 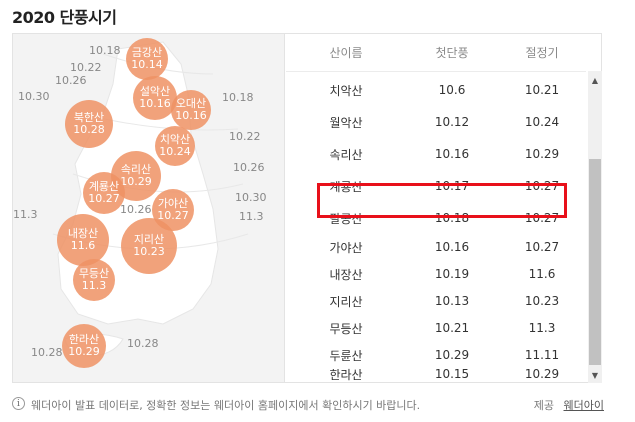 I want to click on peak-name: 치악산, so click(x=175, y=139).